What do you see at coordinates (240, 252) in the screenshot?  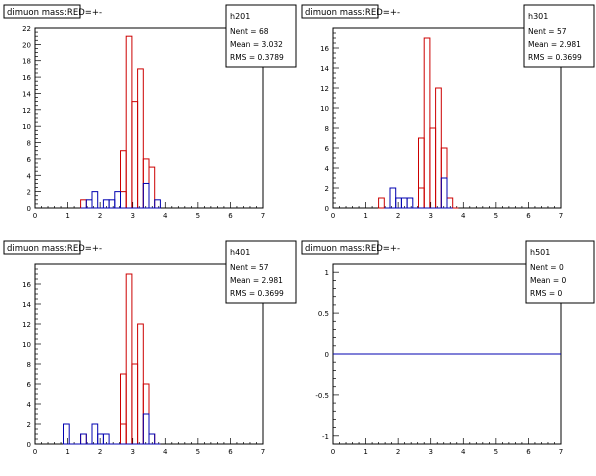 I see `stats-name: h401` at bounding box center [240, 252].